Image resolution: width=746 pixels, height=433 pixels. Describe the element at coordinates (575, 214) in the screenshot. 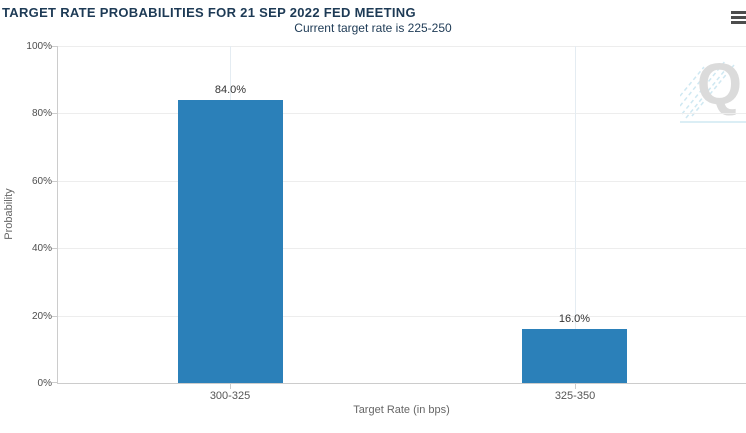

I see `category-gridline` at that location.